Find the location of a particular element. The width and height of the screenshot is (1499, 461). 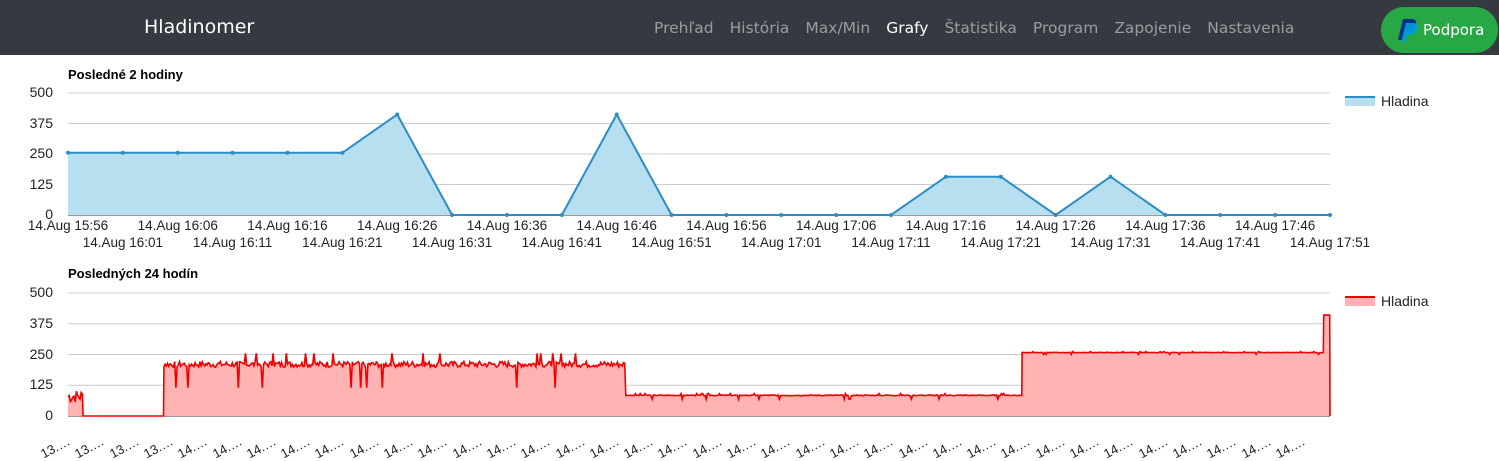

nav-item-program: Program is located at coordinates (1065, 27).